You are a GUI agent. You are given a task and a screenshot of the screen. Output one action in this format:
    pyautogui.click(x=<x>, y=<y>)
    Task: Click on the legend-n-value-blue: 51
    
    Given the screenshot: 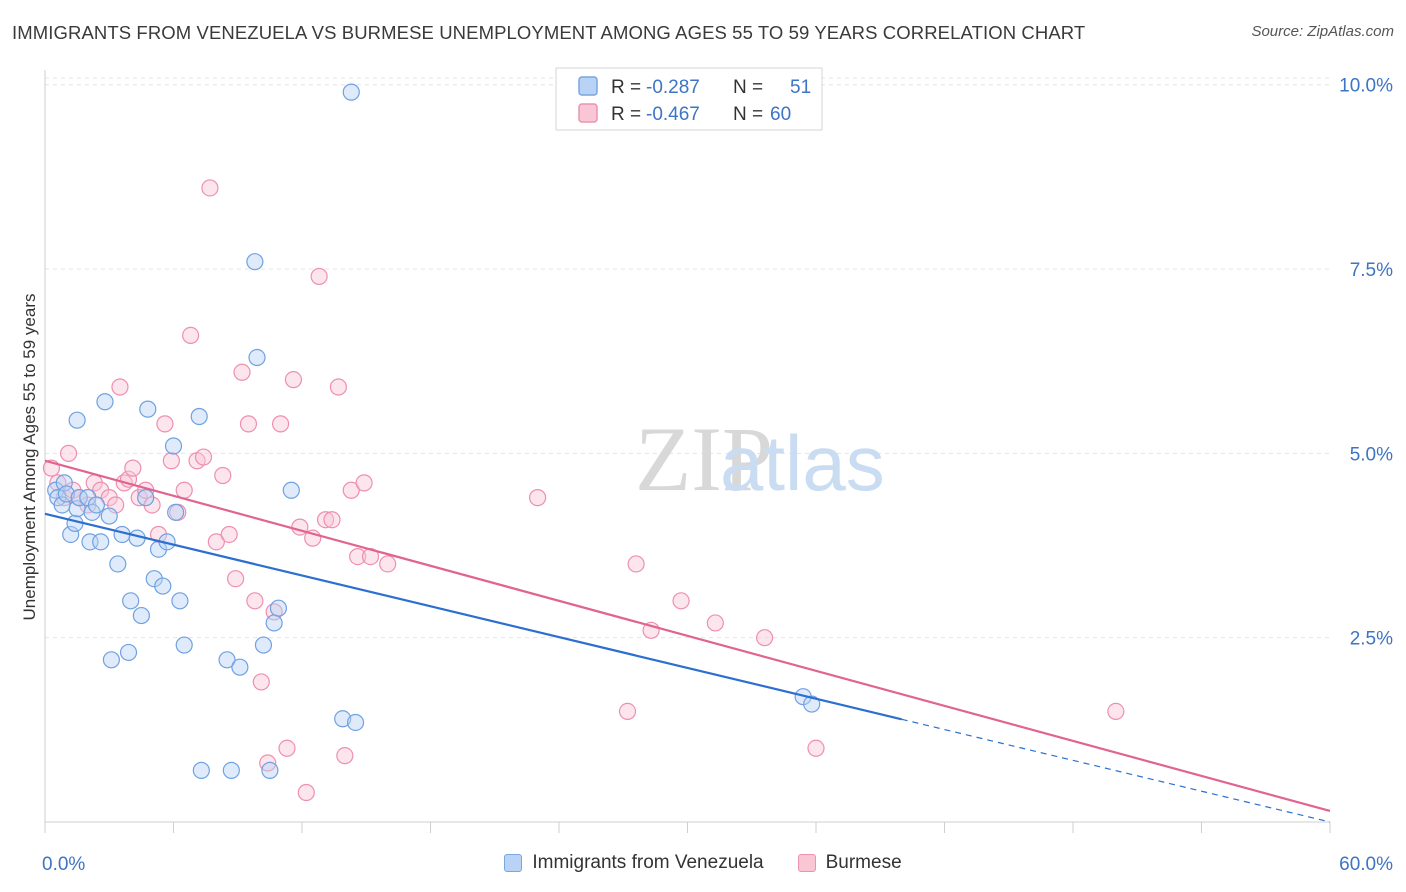 What is the action you would take?
    pyautogui.click(x=800, y=87)
    